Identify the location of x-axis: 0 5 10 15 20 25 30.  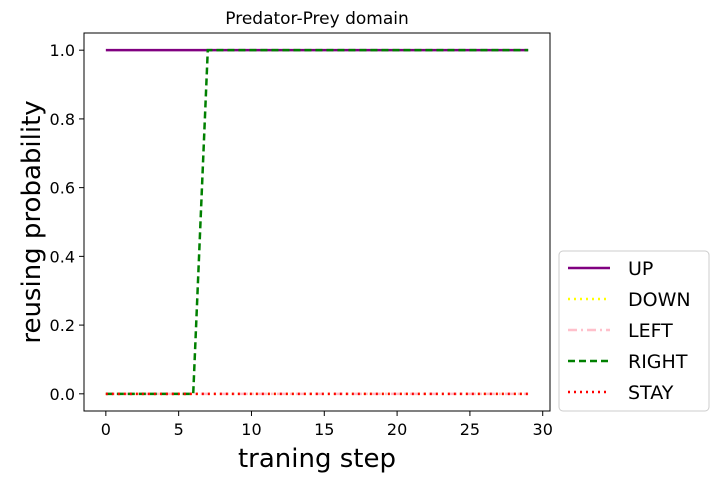
(327, 425).